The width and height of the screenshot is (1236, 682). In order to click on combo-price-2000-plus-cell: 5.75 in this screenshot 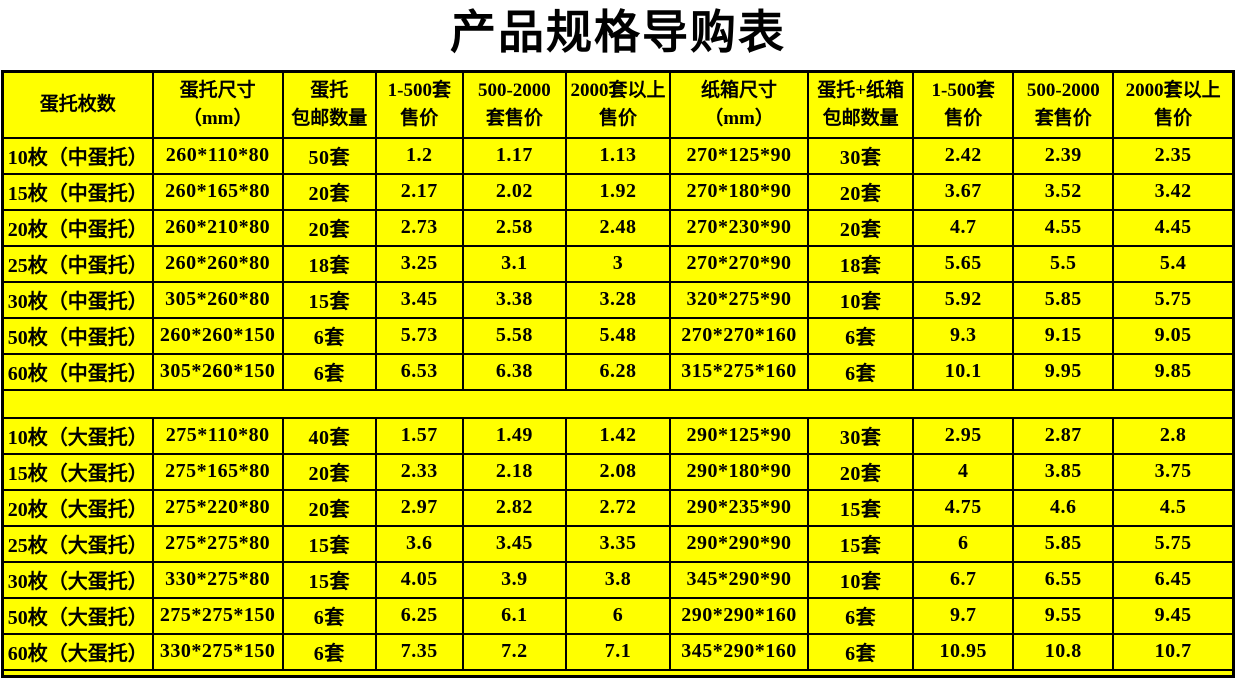, I will do `click(1173, 543)`.